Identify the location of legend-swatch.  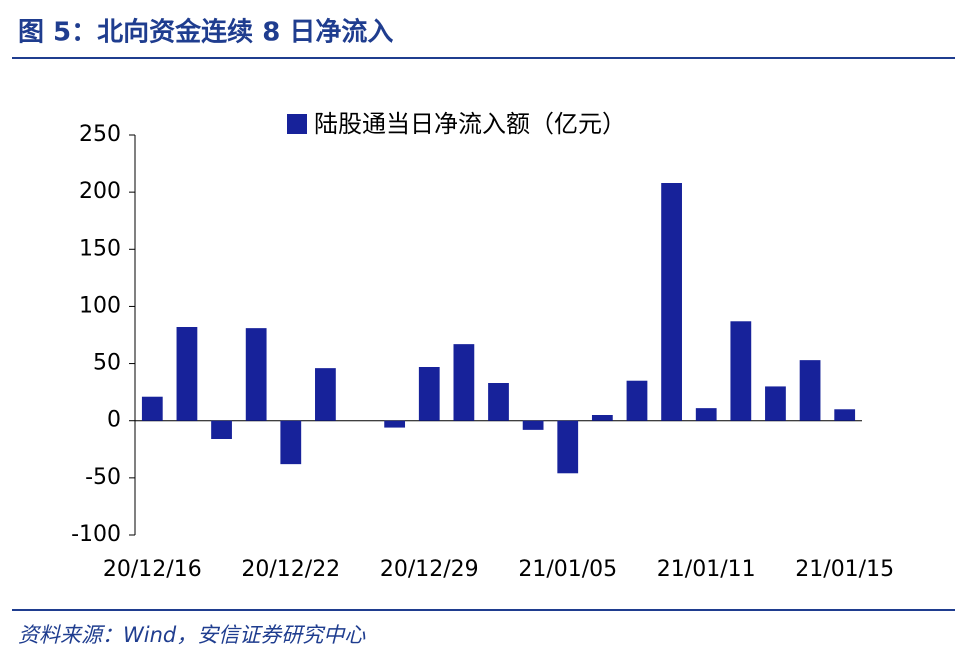
(297, 124).